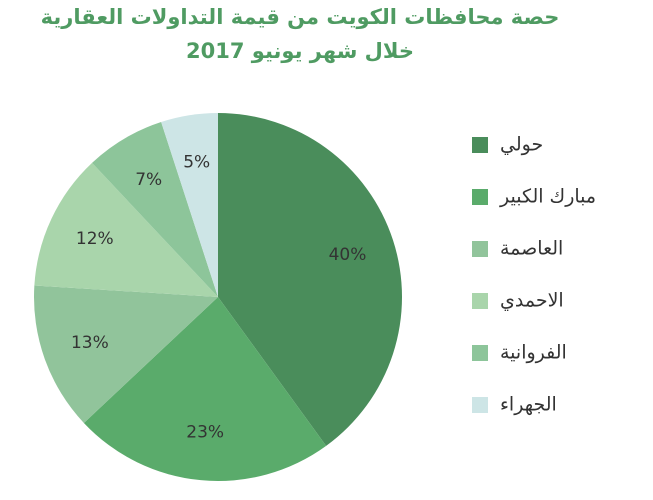  What do you see at coordinates (205, 433) in the screenshot?
I see `value-label: 23%` at bounding box center [205, 433].